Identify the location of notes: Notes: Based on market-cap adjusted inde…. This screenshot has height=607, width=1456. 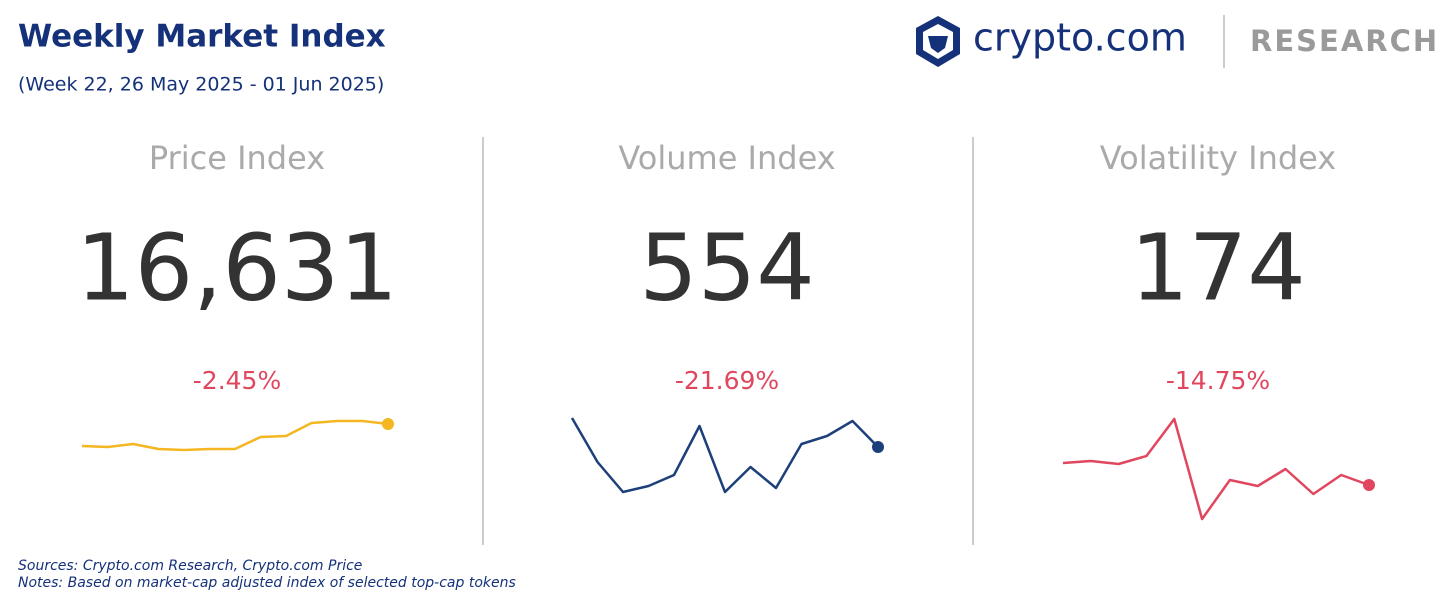
(267, 583).